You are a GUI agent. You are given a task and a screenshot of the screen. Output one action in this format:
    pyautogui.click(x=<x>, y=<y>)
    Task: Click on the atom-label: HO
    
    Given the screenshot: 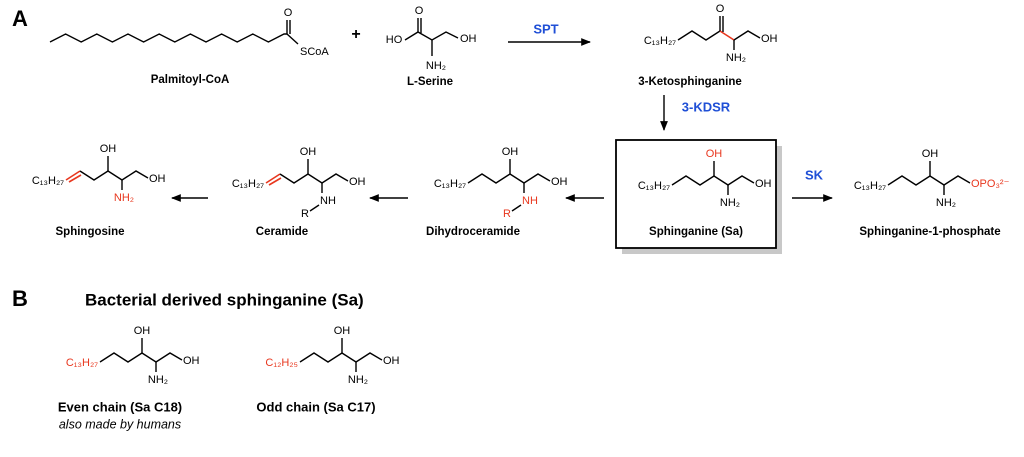 What is the action you would take?
    pyautogui.click(x=394, y=40)
    